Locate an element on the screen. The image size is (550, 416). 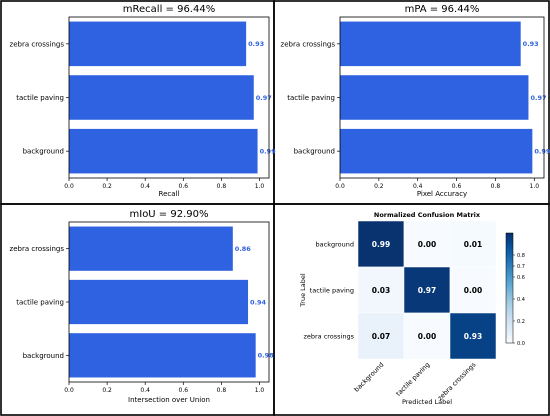
x-tick-label: 0.2 is located at coordinates (107, 186).